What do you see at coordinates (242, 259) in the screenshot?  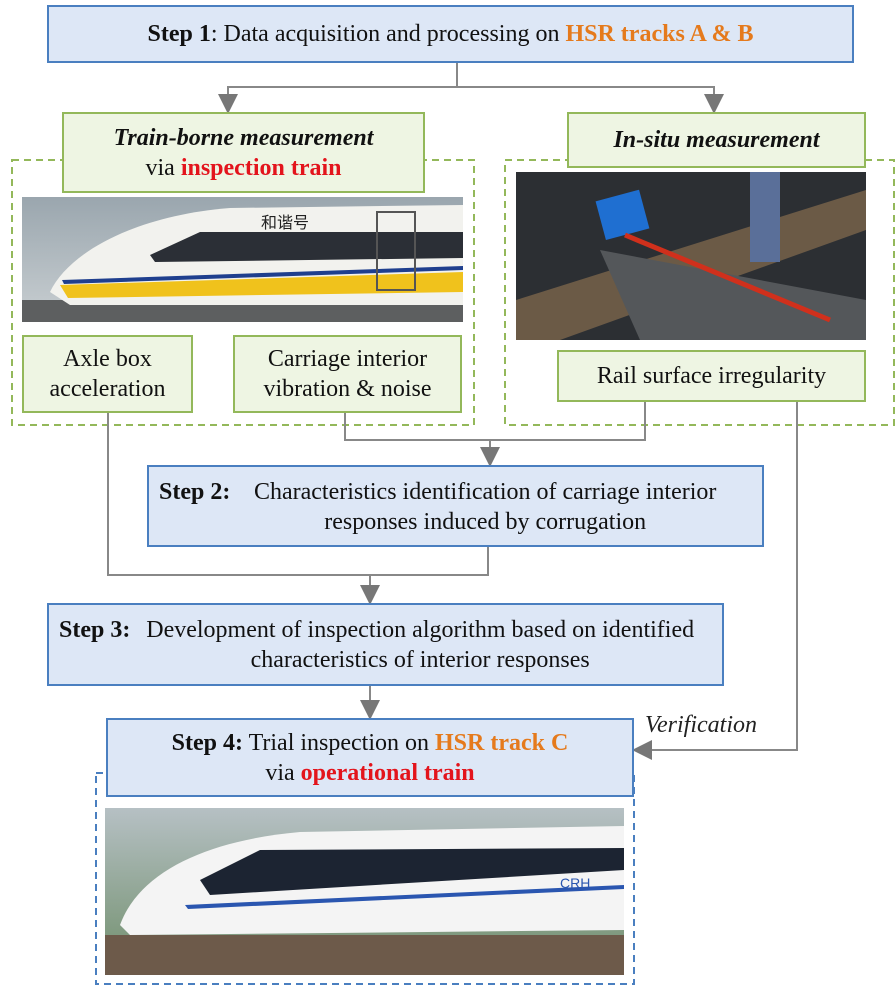 I see `inspection-train-photo: 和谐号` at bounding box center [242, 259].